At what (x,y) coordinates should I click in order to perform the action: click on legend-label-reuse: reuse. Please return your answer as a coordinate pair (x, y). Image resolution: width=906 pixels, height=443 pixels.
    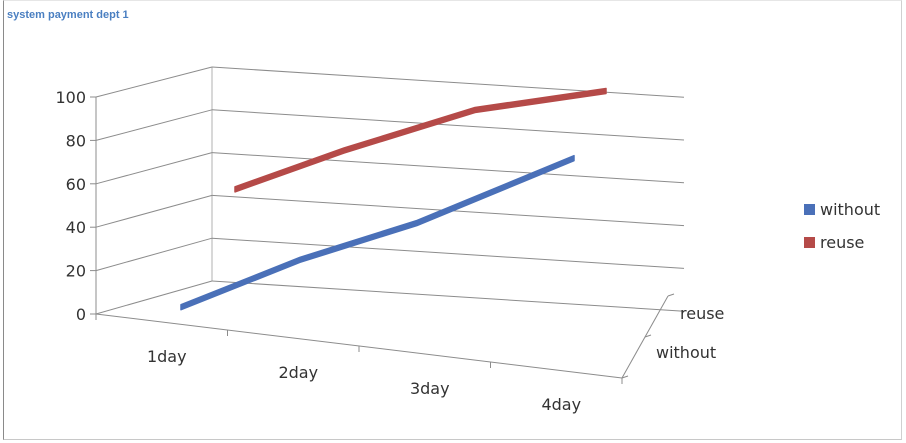
    Looking at the image, I should click on (842, 242).